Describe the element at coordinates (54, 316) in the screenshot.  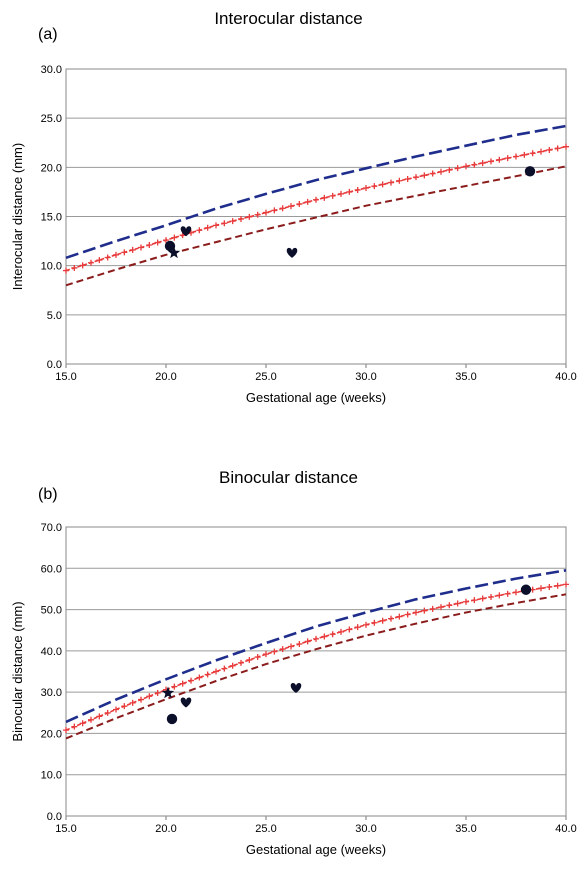
I see `y-tick-label: 5.0` at that location.